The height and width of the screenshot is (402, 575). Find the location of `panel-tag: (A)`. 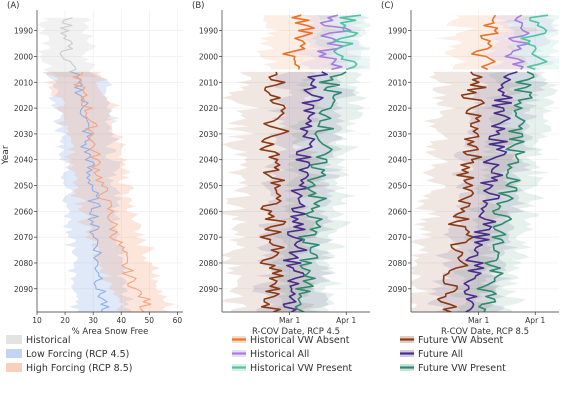

panel-tag: (A) is located at coordinates (13, 6).